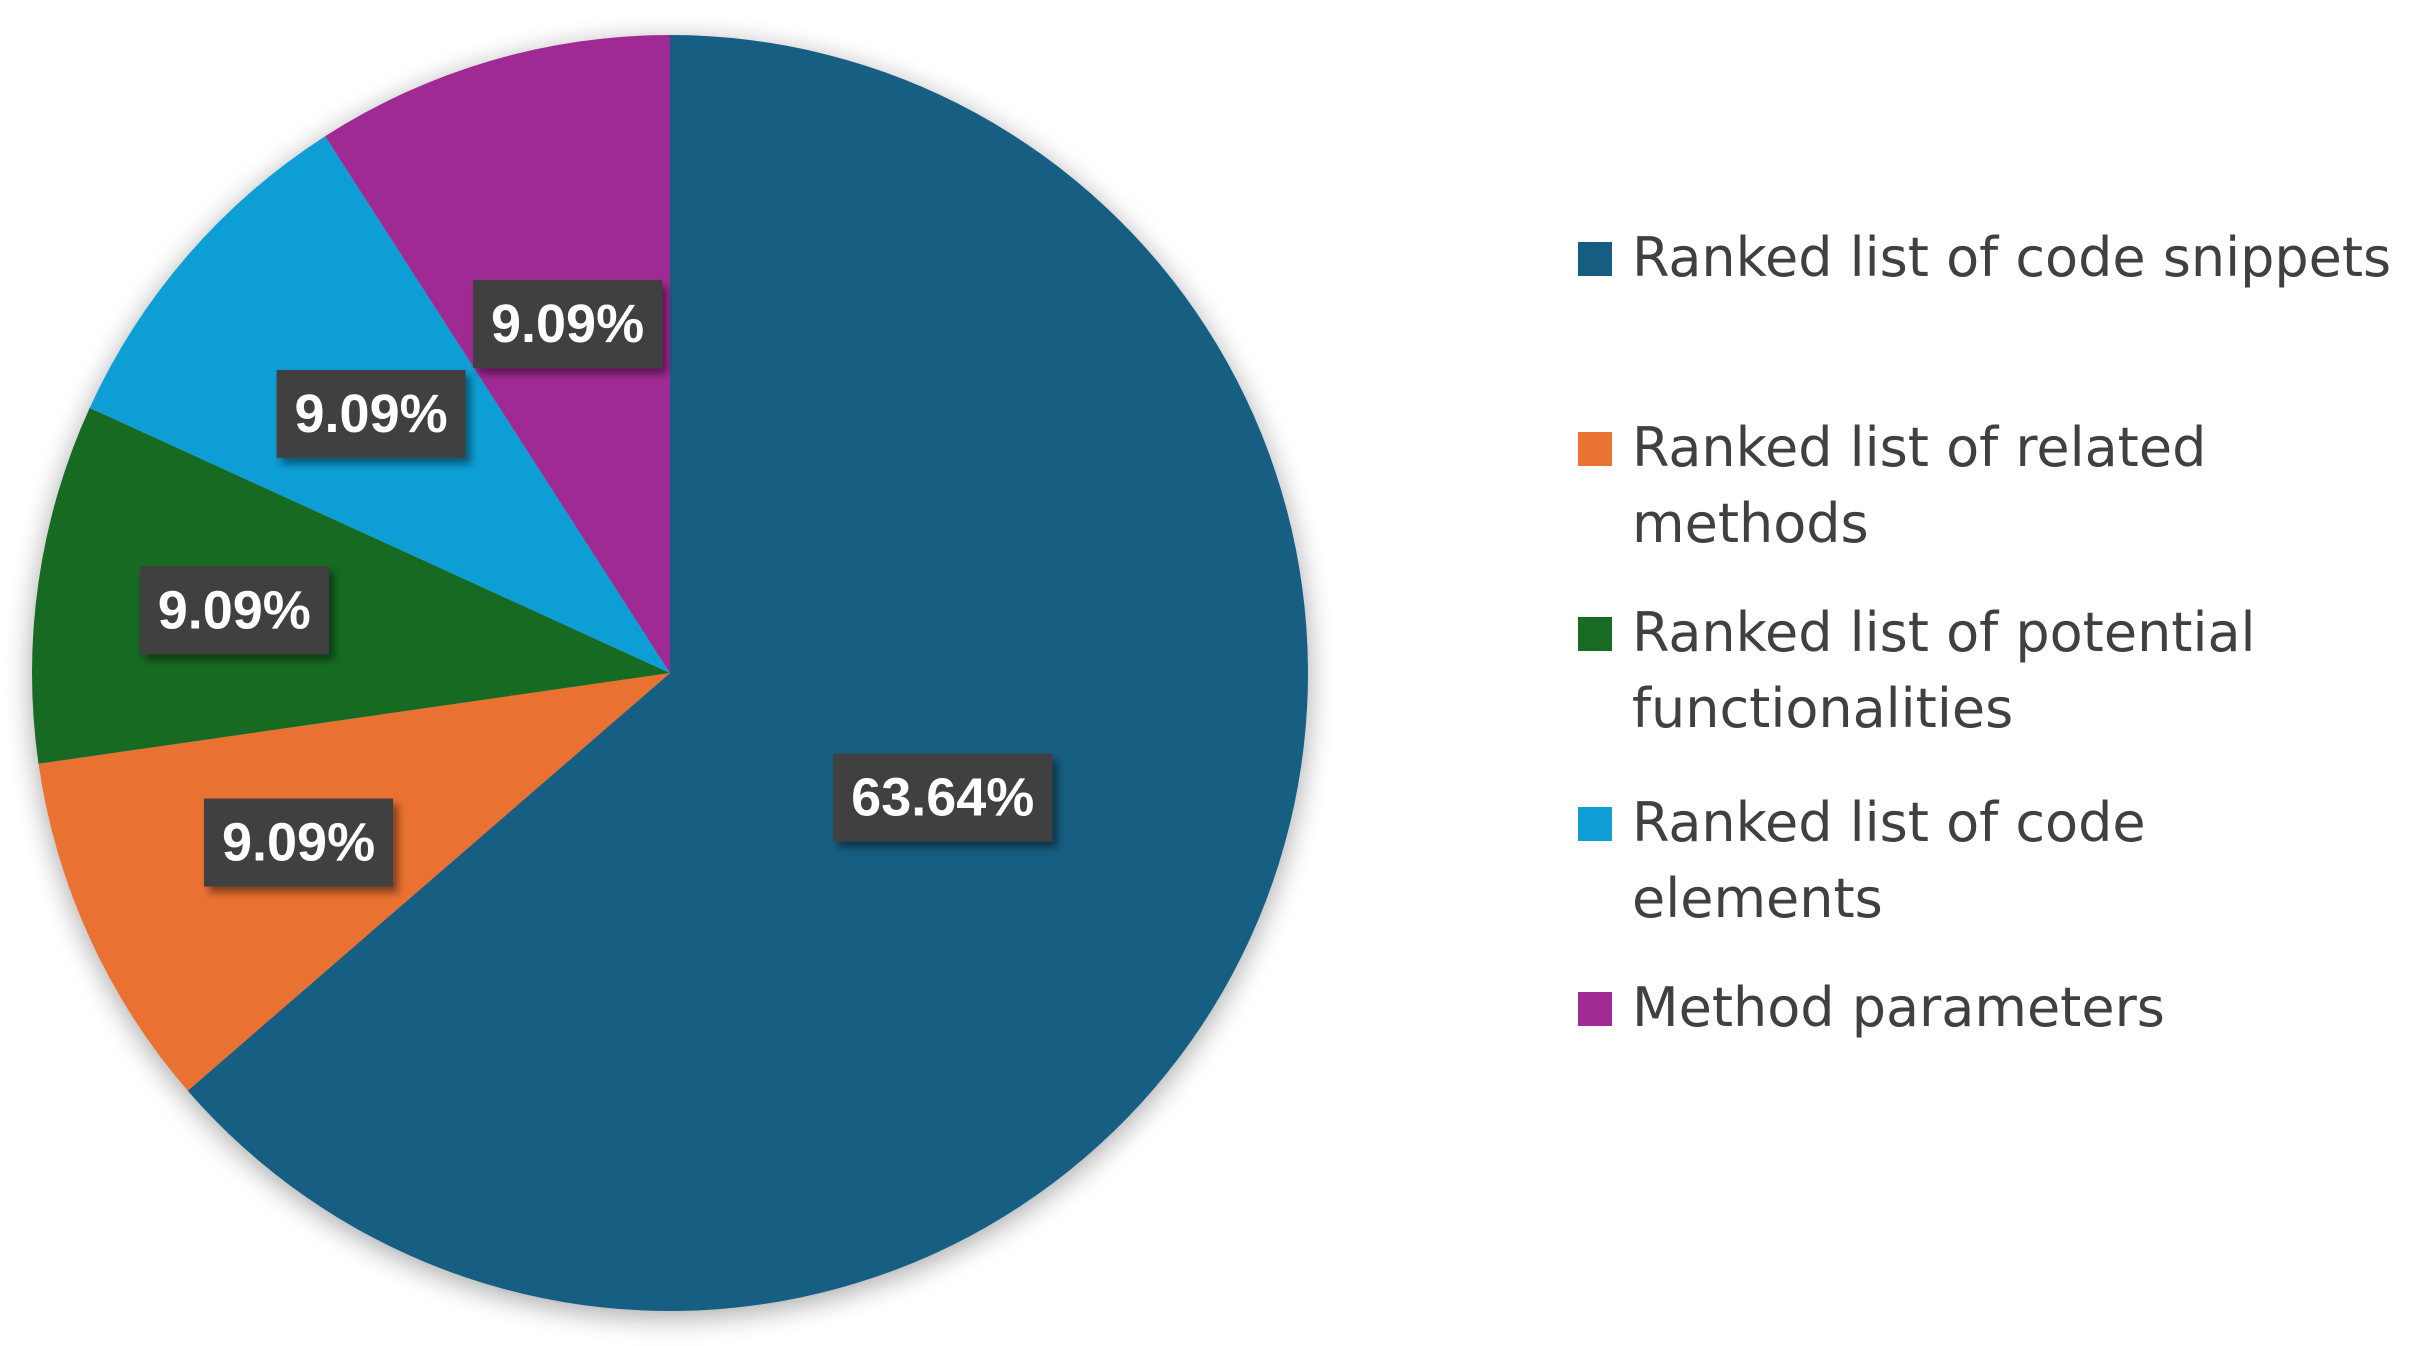  Describe the element at coordinates (1919, 485) in the screenshot. I see `legend-label-2: Ranked list of related methods` at that location.